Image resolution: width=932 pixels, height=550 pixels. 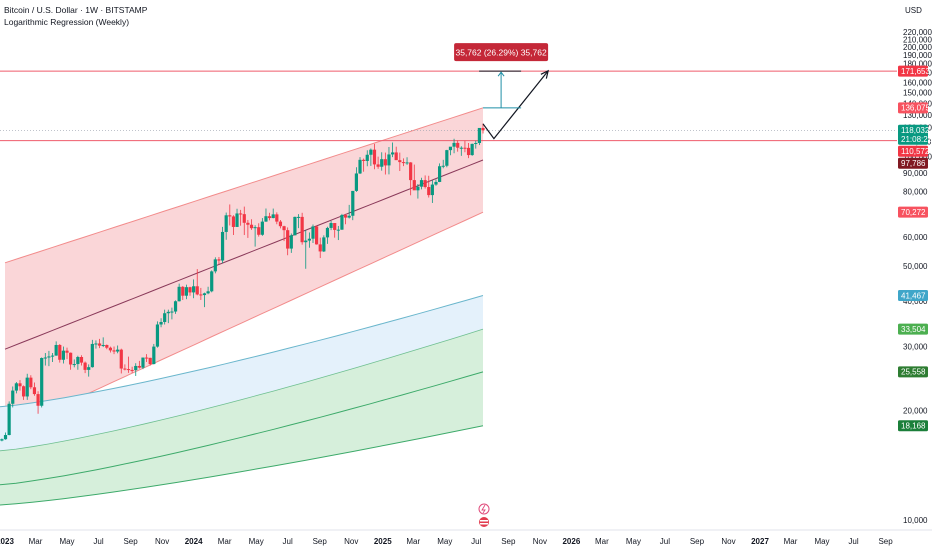 What do you see at coordinates (915, 266) in the screenshot?
I see `y-tick-label: 50,000` at bounding box center [915, 266].